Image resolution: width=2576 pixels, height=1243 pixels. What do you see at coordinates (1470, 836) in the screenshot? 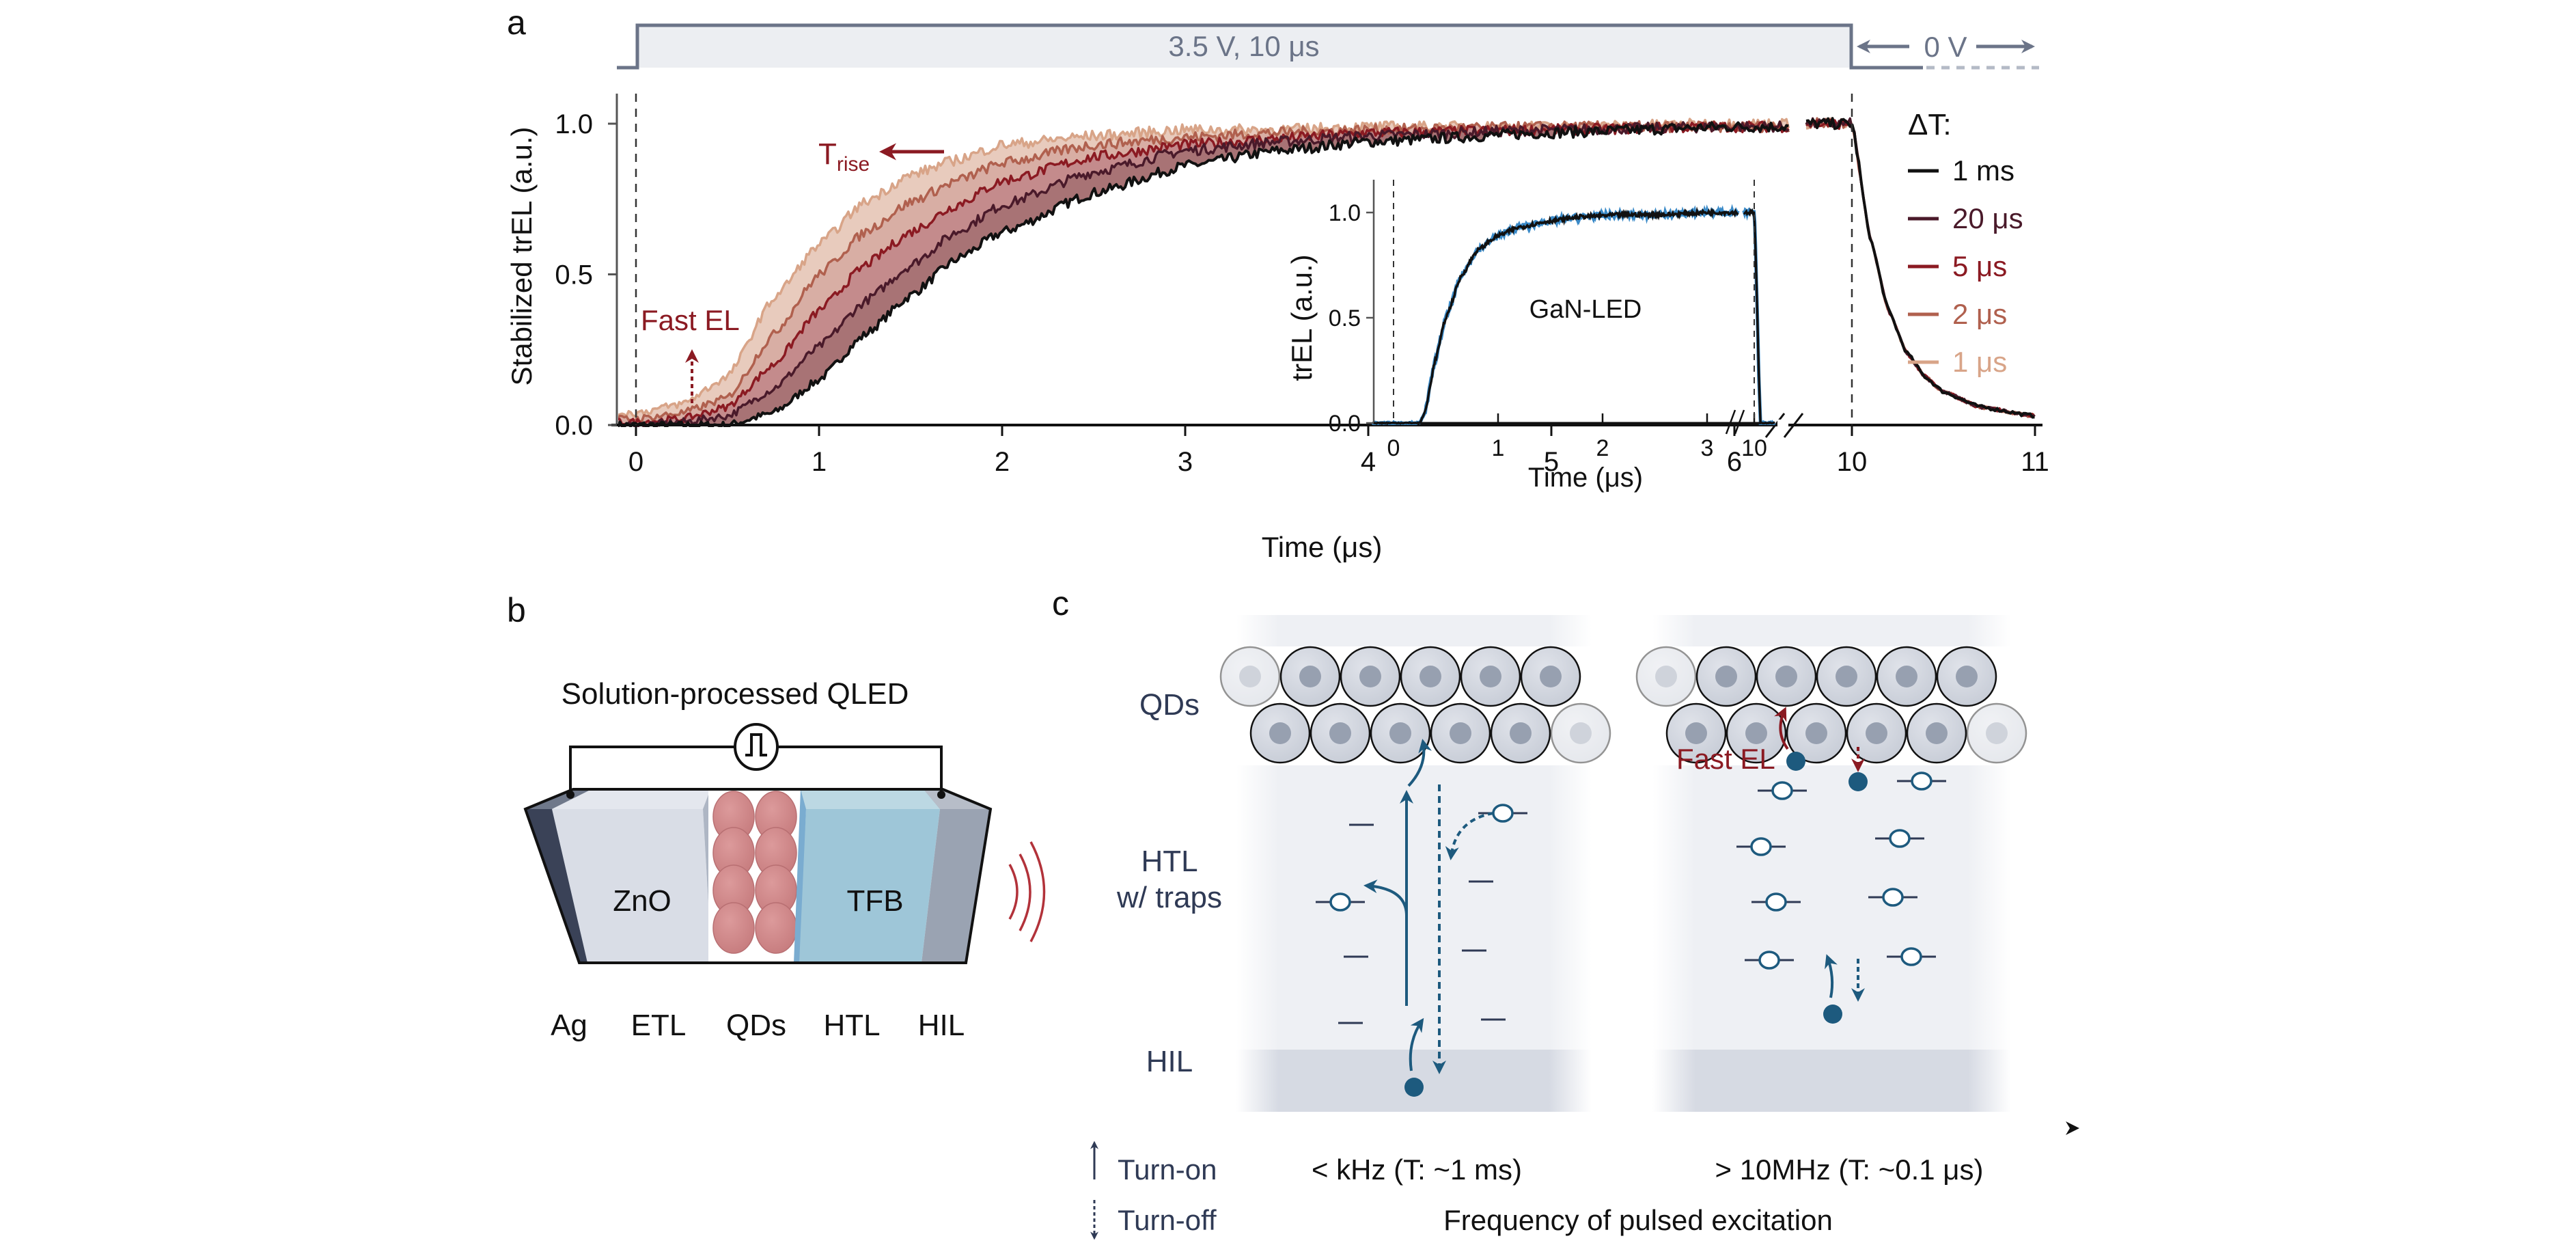
I see `detrap-arrow-icon` at bounding box center [1470, 836].